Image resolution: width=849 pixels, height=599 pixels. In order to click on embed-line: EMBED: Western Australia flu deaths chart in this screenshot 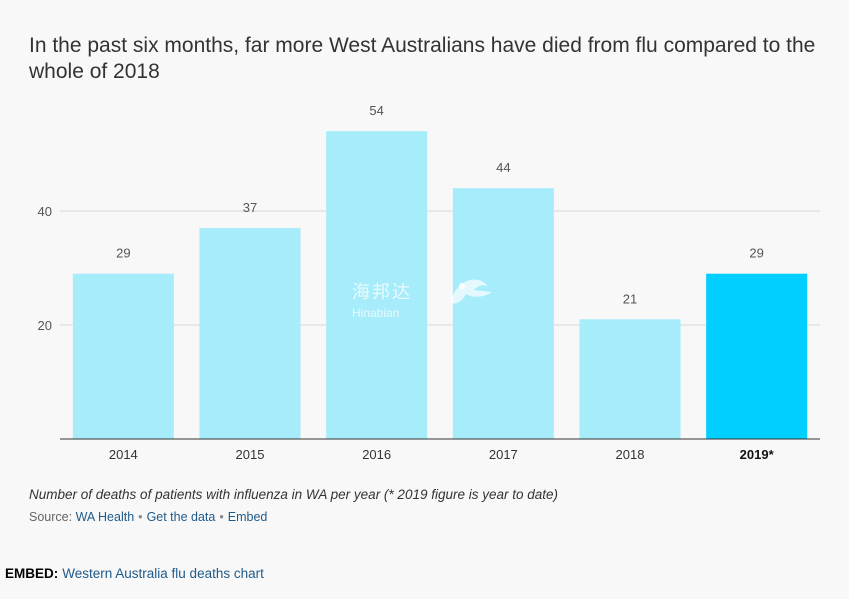, I will do `click(134, 573)`.